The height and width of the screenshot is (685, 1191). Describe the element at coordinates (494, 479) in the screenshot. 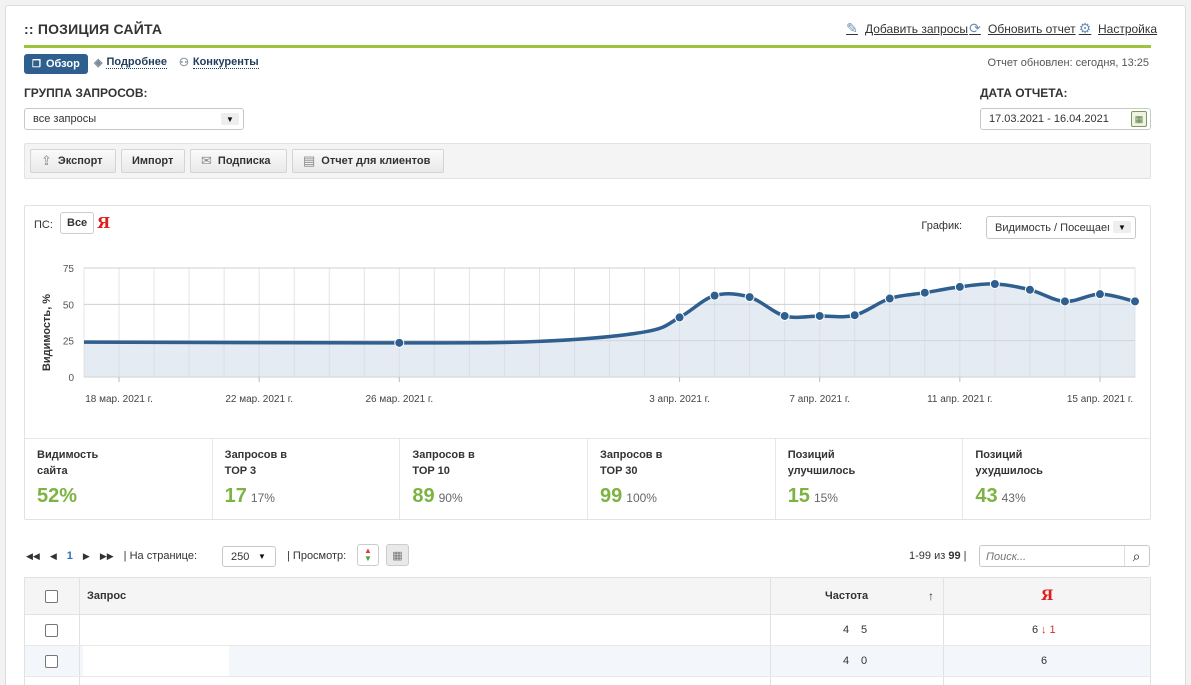

I see `stat-top10: Запросов в TOP 10 89 90%` at that location.